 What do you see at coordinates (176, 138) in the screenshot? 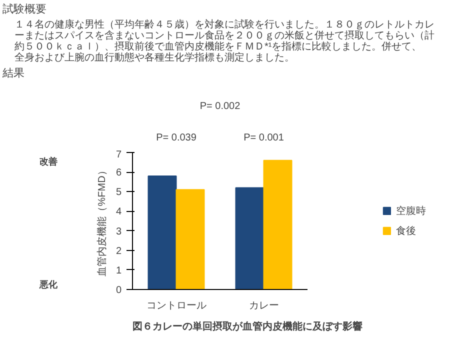
I see `text: P= 0.039` at bounding box center [176, 138].